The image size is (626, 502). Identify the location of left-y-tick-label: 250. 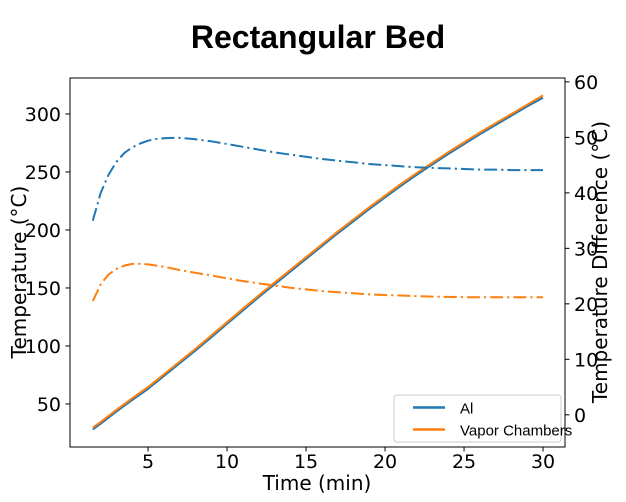
(43, 173).